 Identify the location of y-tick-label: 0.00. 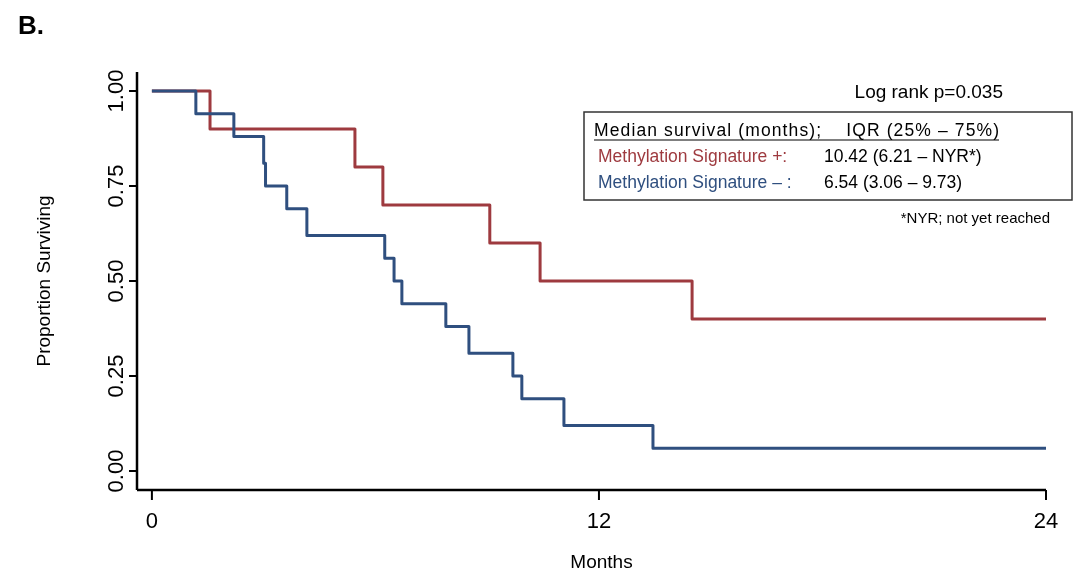
(115, 471).